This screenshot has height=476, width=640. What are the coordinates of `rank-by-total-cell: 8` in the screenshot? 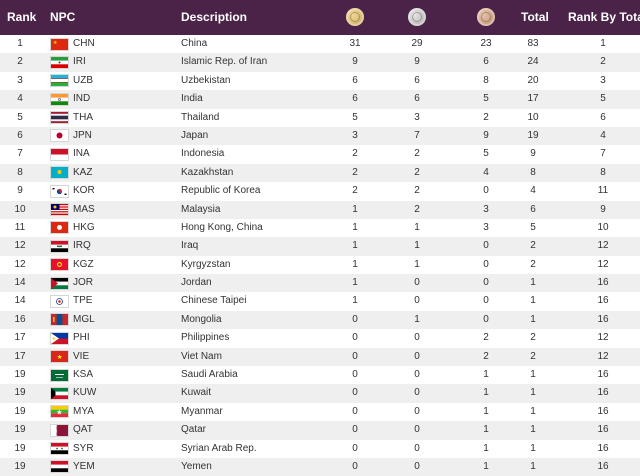 It's located at (603, 172).